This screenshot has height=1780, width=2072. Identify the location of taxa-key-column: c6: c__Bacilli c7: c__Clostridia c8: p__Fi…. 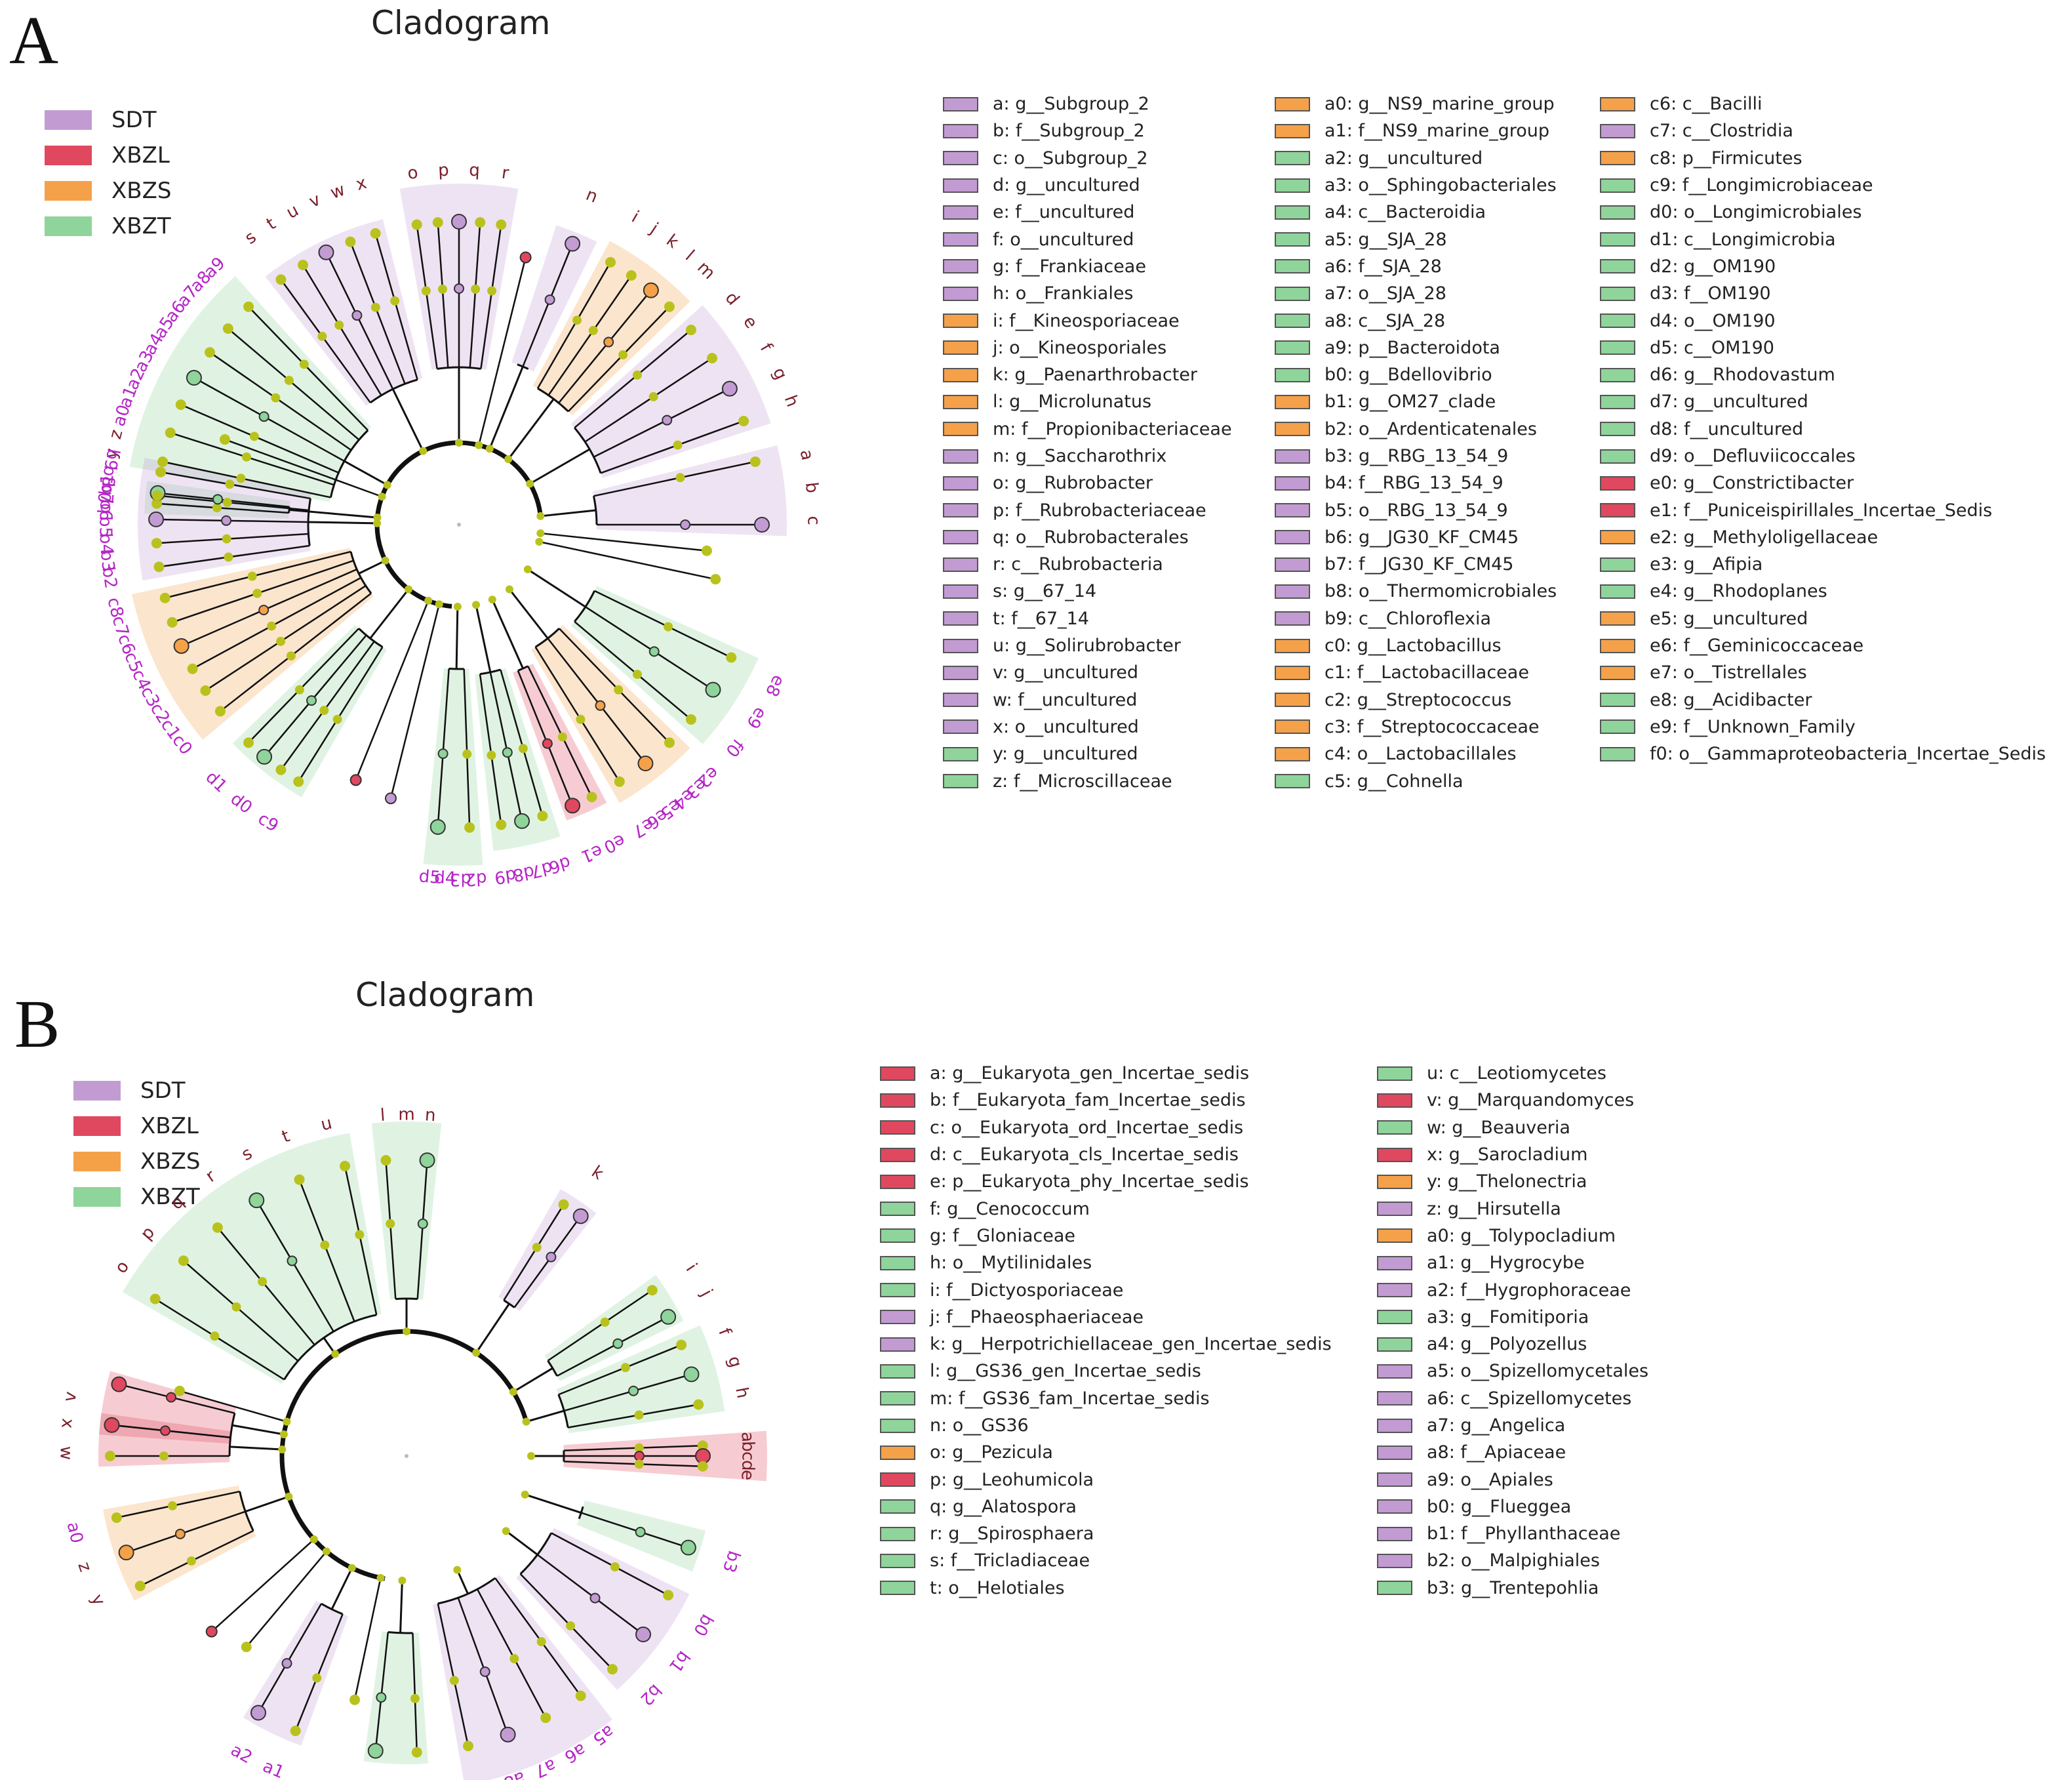
(1823, 429).